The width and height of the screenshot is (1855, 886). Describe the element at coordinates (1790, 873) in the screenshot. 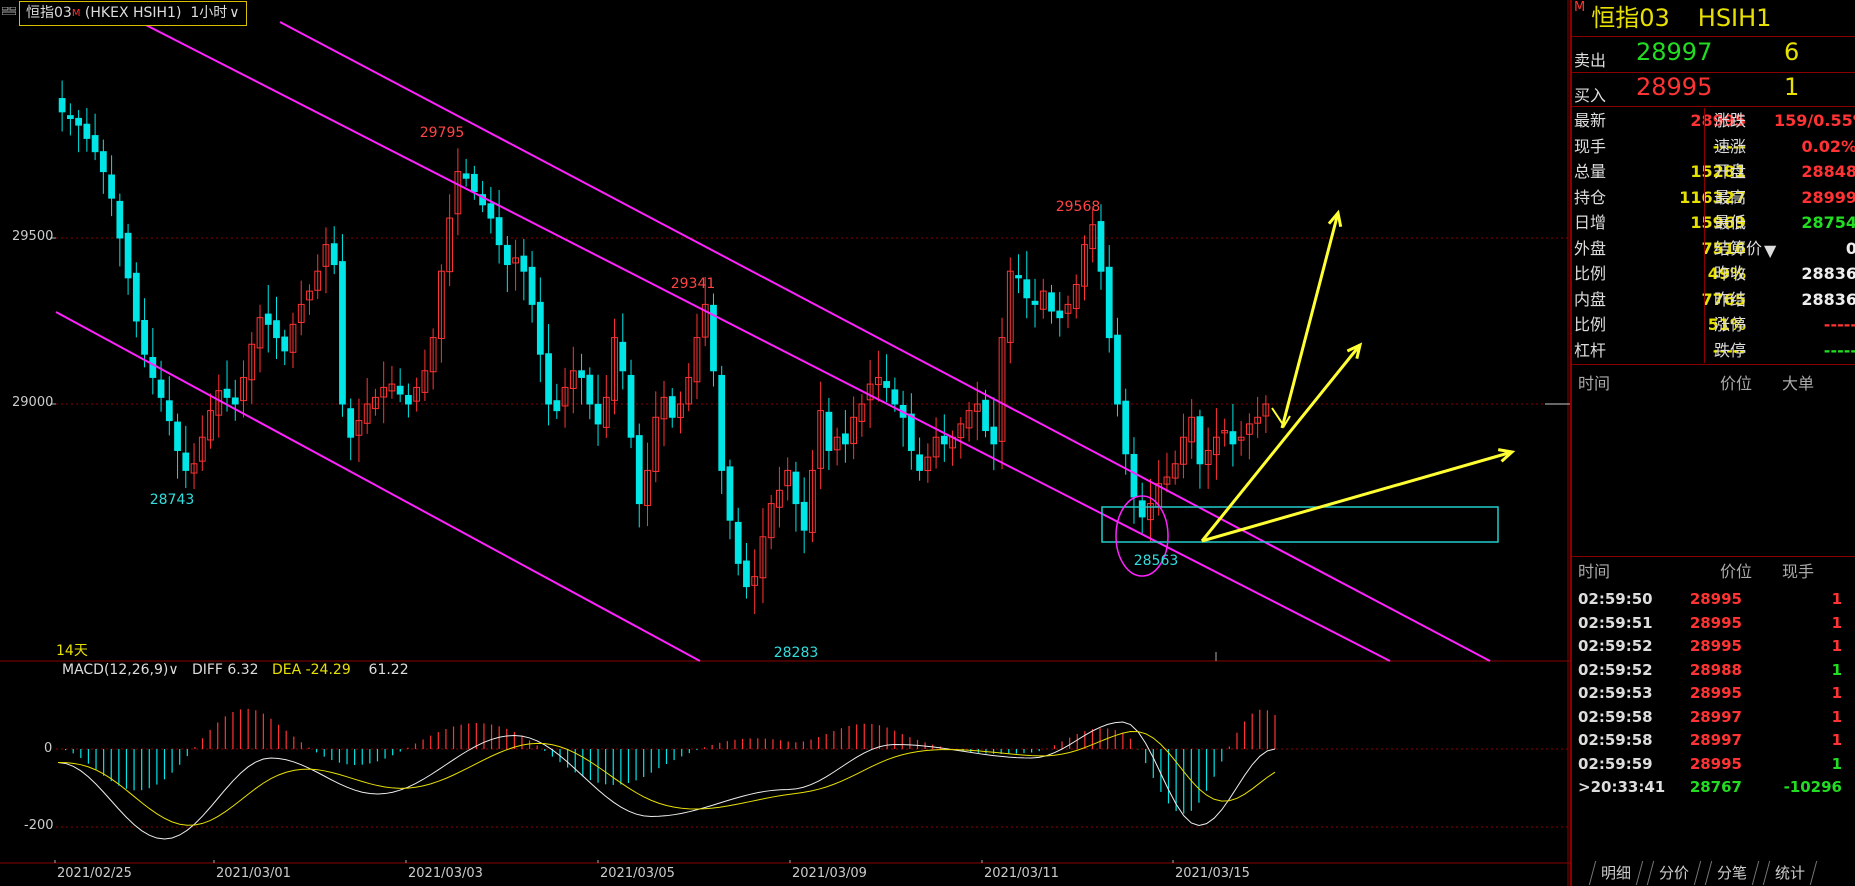

I see `tab-statistics: 统计` at that location.